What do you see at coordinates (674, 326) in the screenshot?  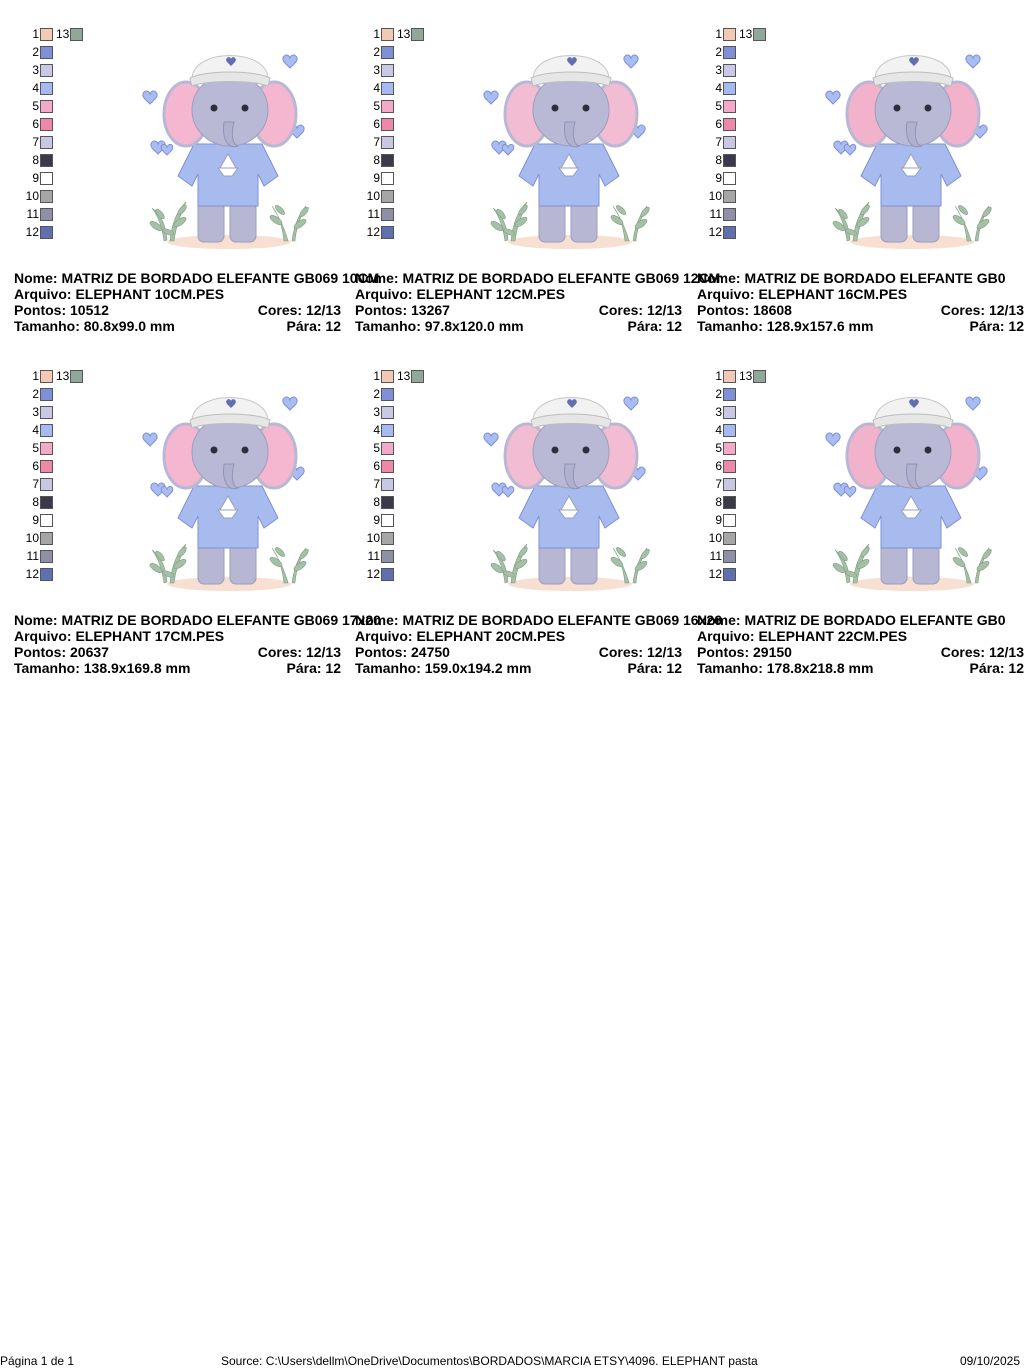 I see `stop-count: 12` at bounding box center [674, 326].